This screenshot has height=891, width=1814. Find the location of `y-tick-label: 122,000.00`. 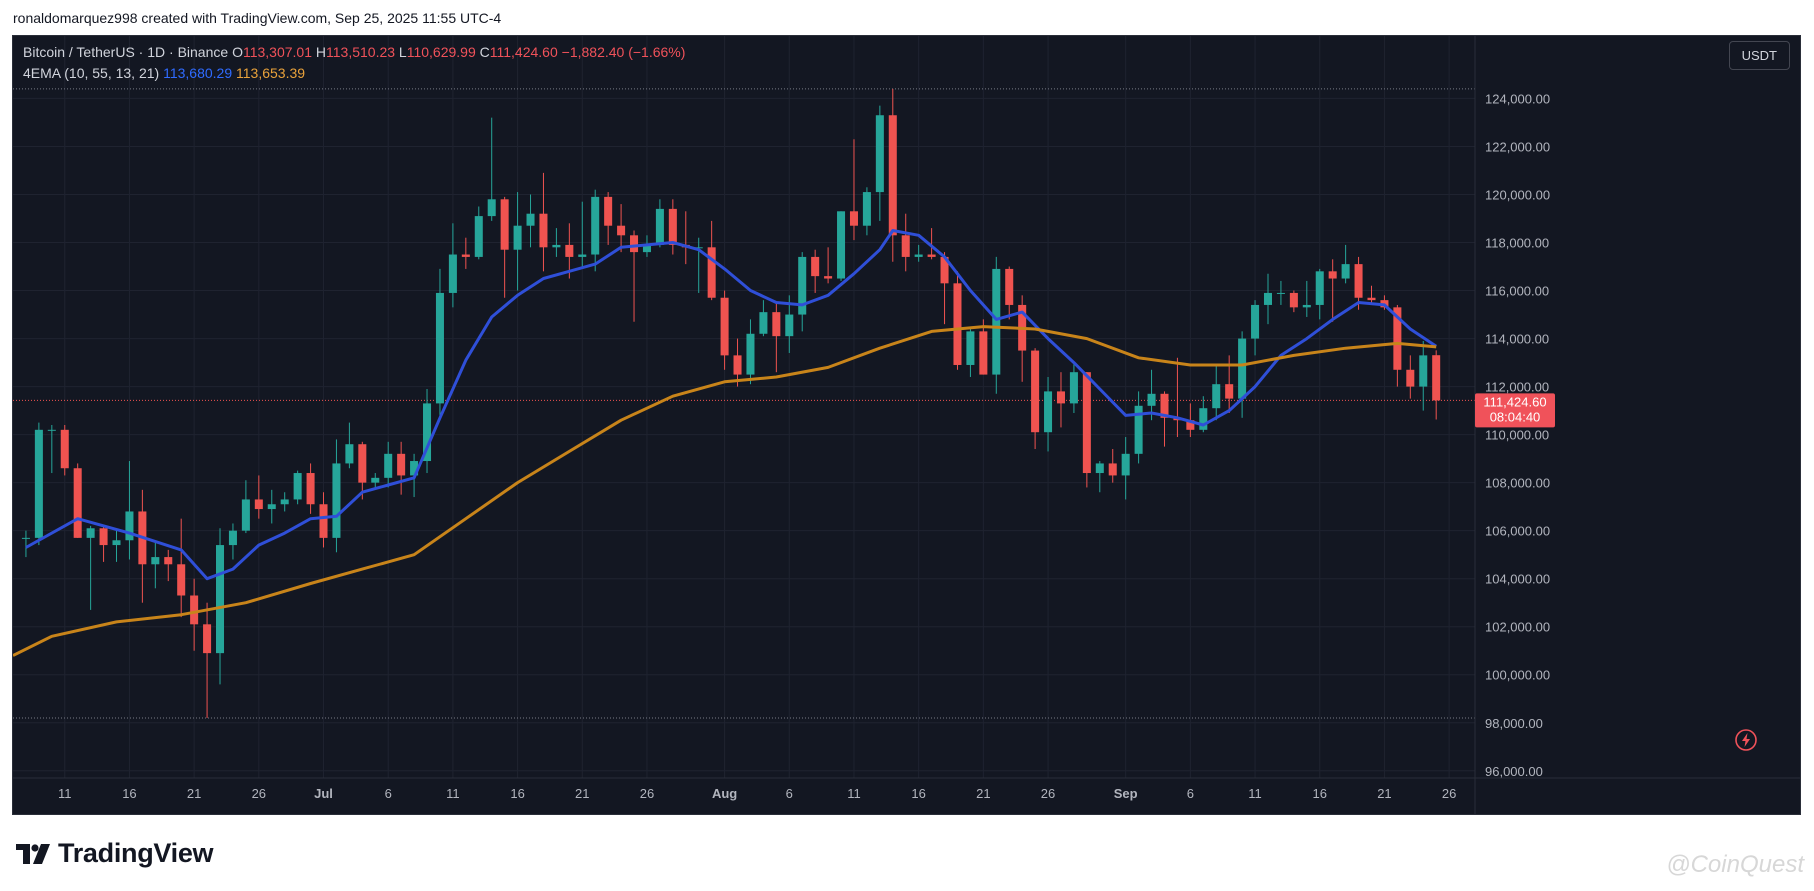

y-tick-label: 122,000.00 is located at coordinates (1517, 146).